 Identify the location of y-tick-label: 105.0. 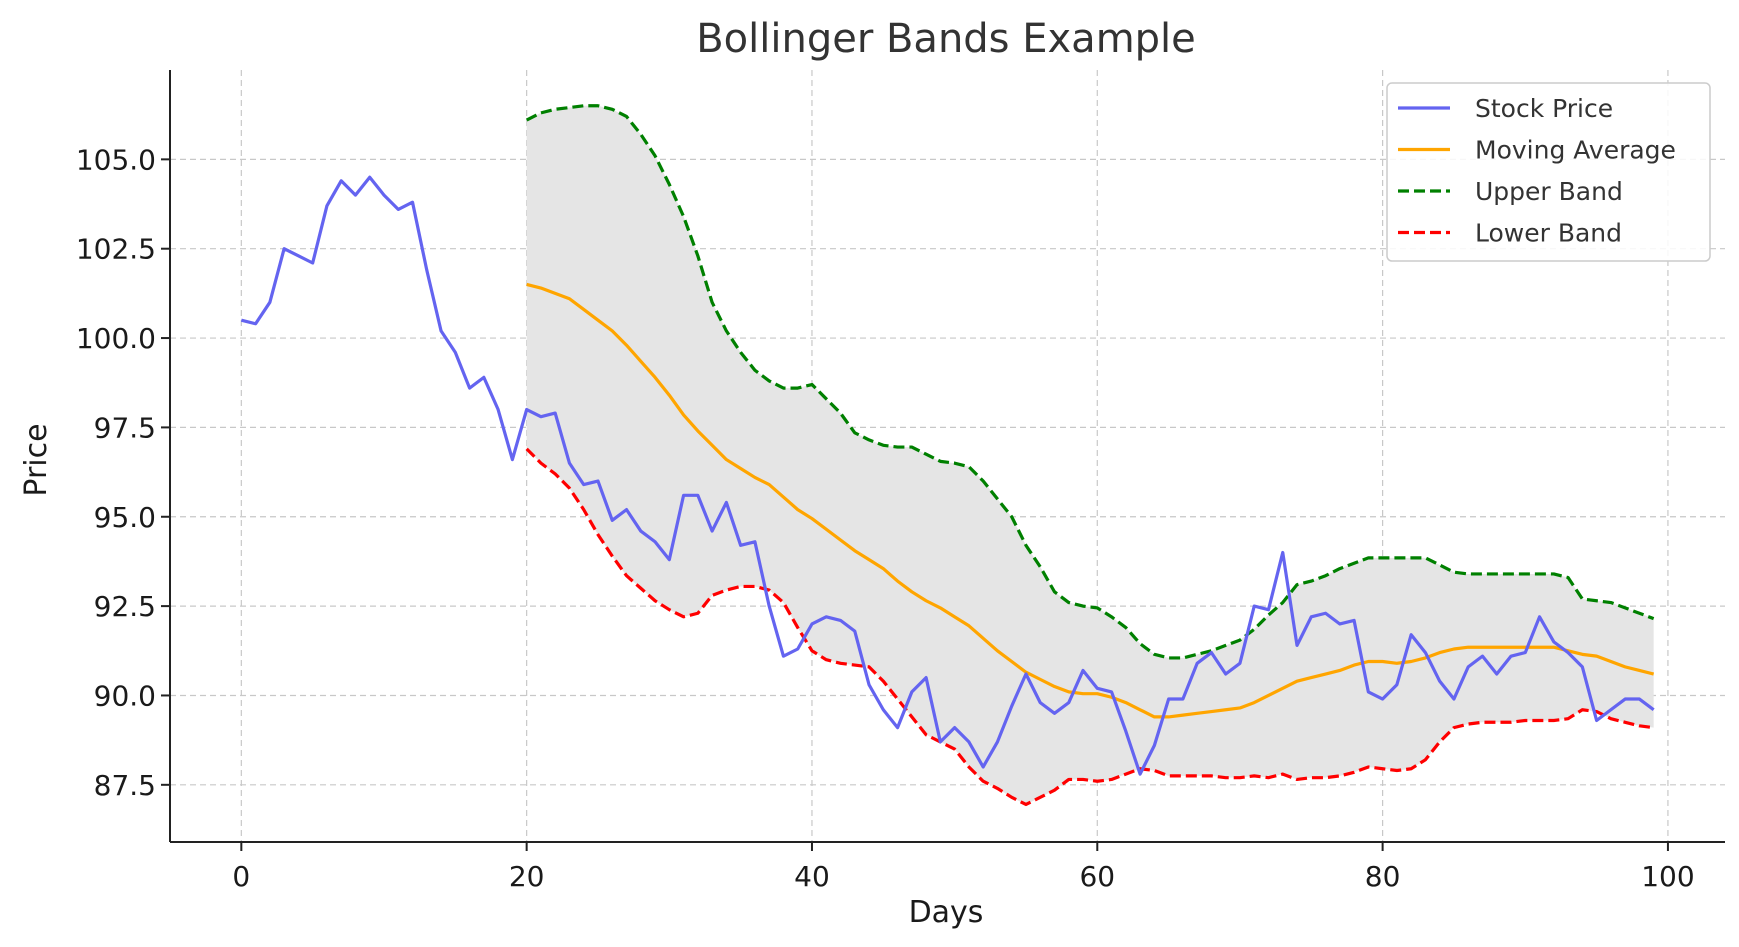
(116, 159).